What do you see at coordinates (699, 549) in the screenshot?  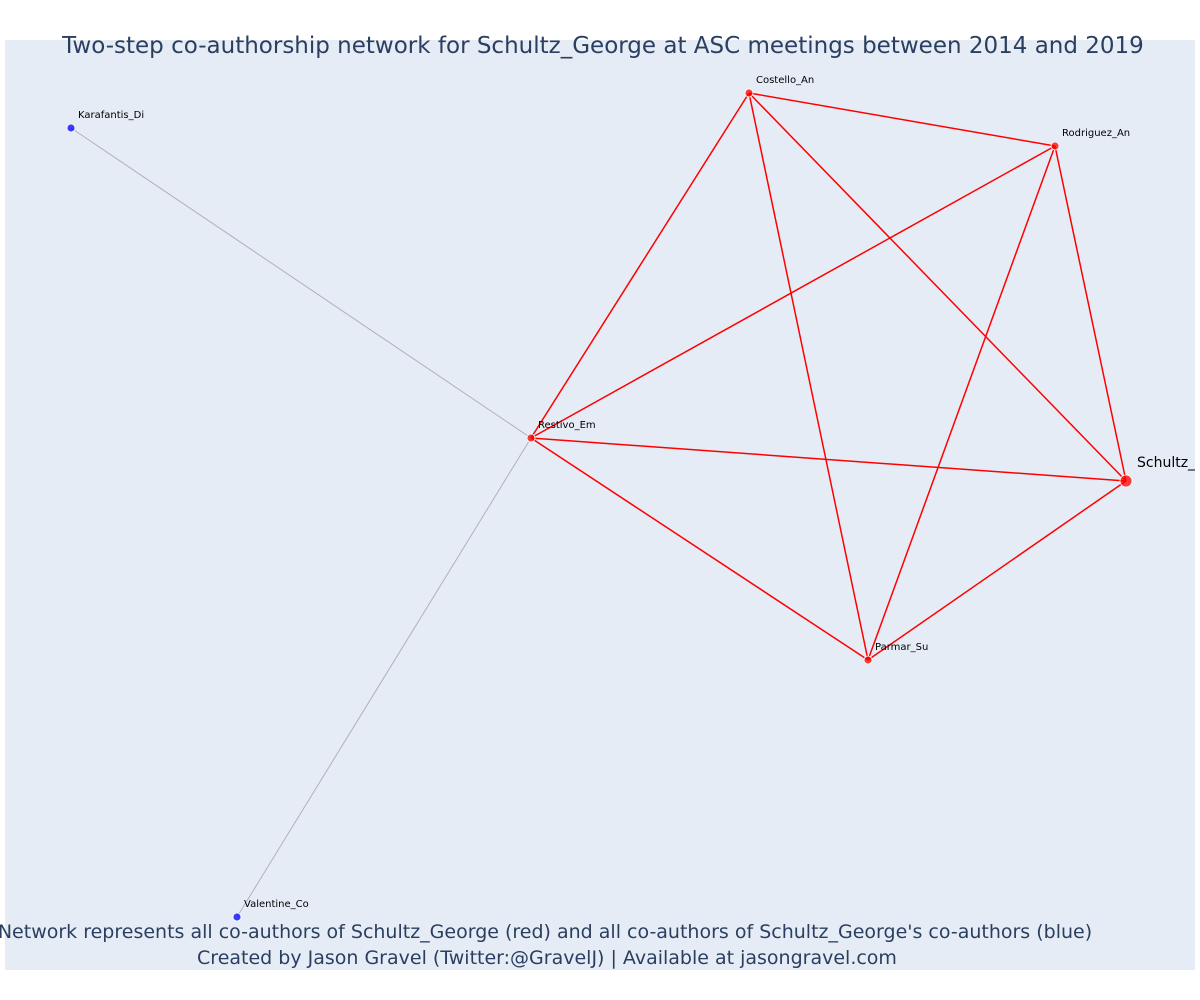 I see `edge-restivo-em-parmar-su` at bounding box center [699, 549].